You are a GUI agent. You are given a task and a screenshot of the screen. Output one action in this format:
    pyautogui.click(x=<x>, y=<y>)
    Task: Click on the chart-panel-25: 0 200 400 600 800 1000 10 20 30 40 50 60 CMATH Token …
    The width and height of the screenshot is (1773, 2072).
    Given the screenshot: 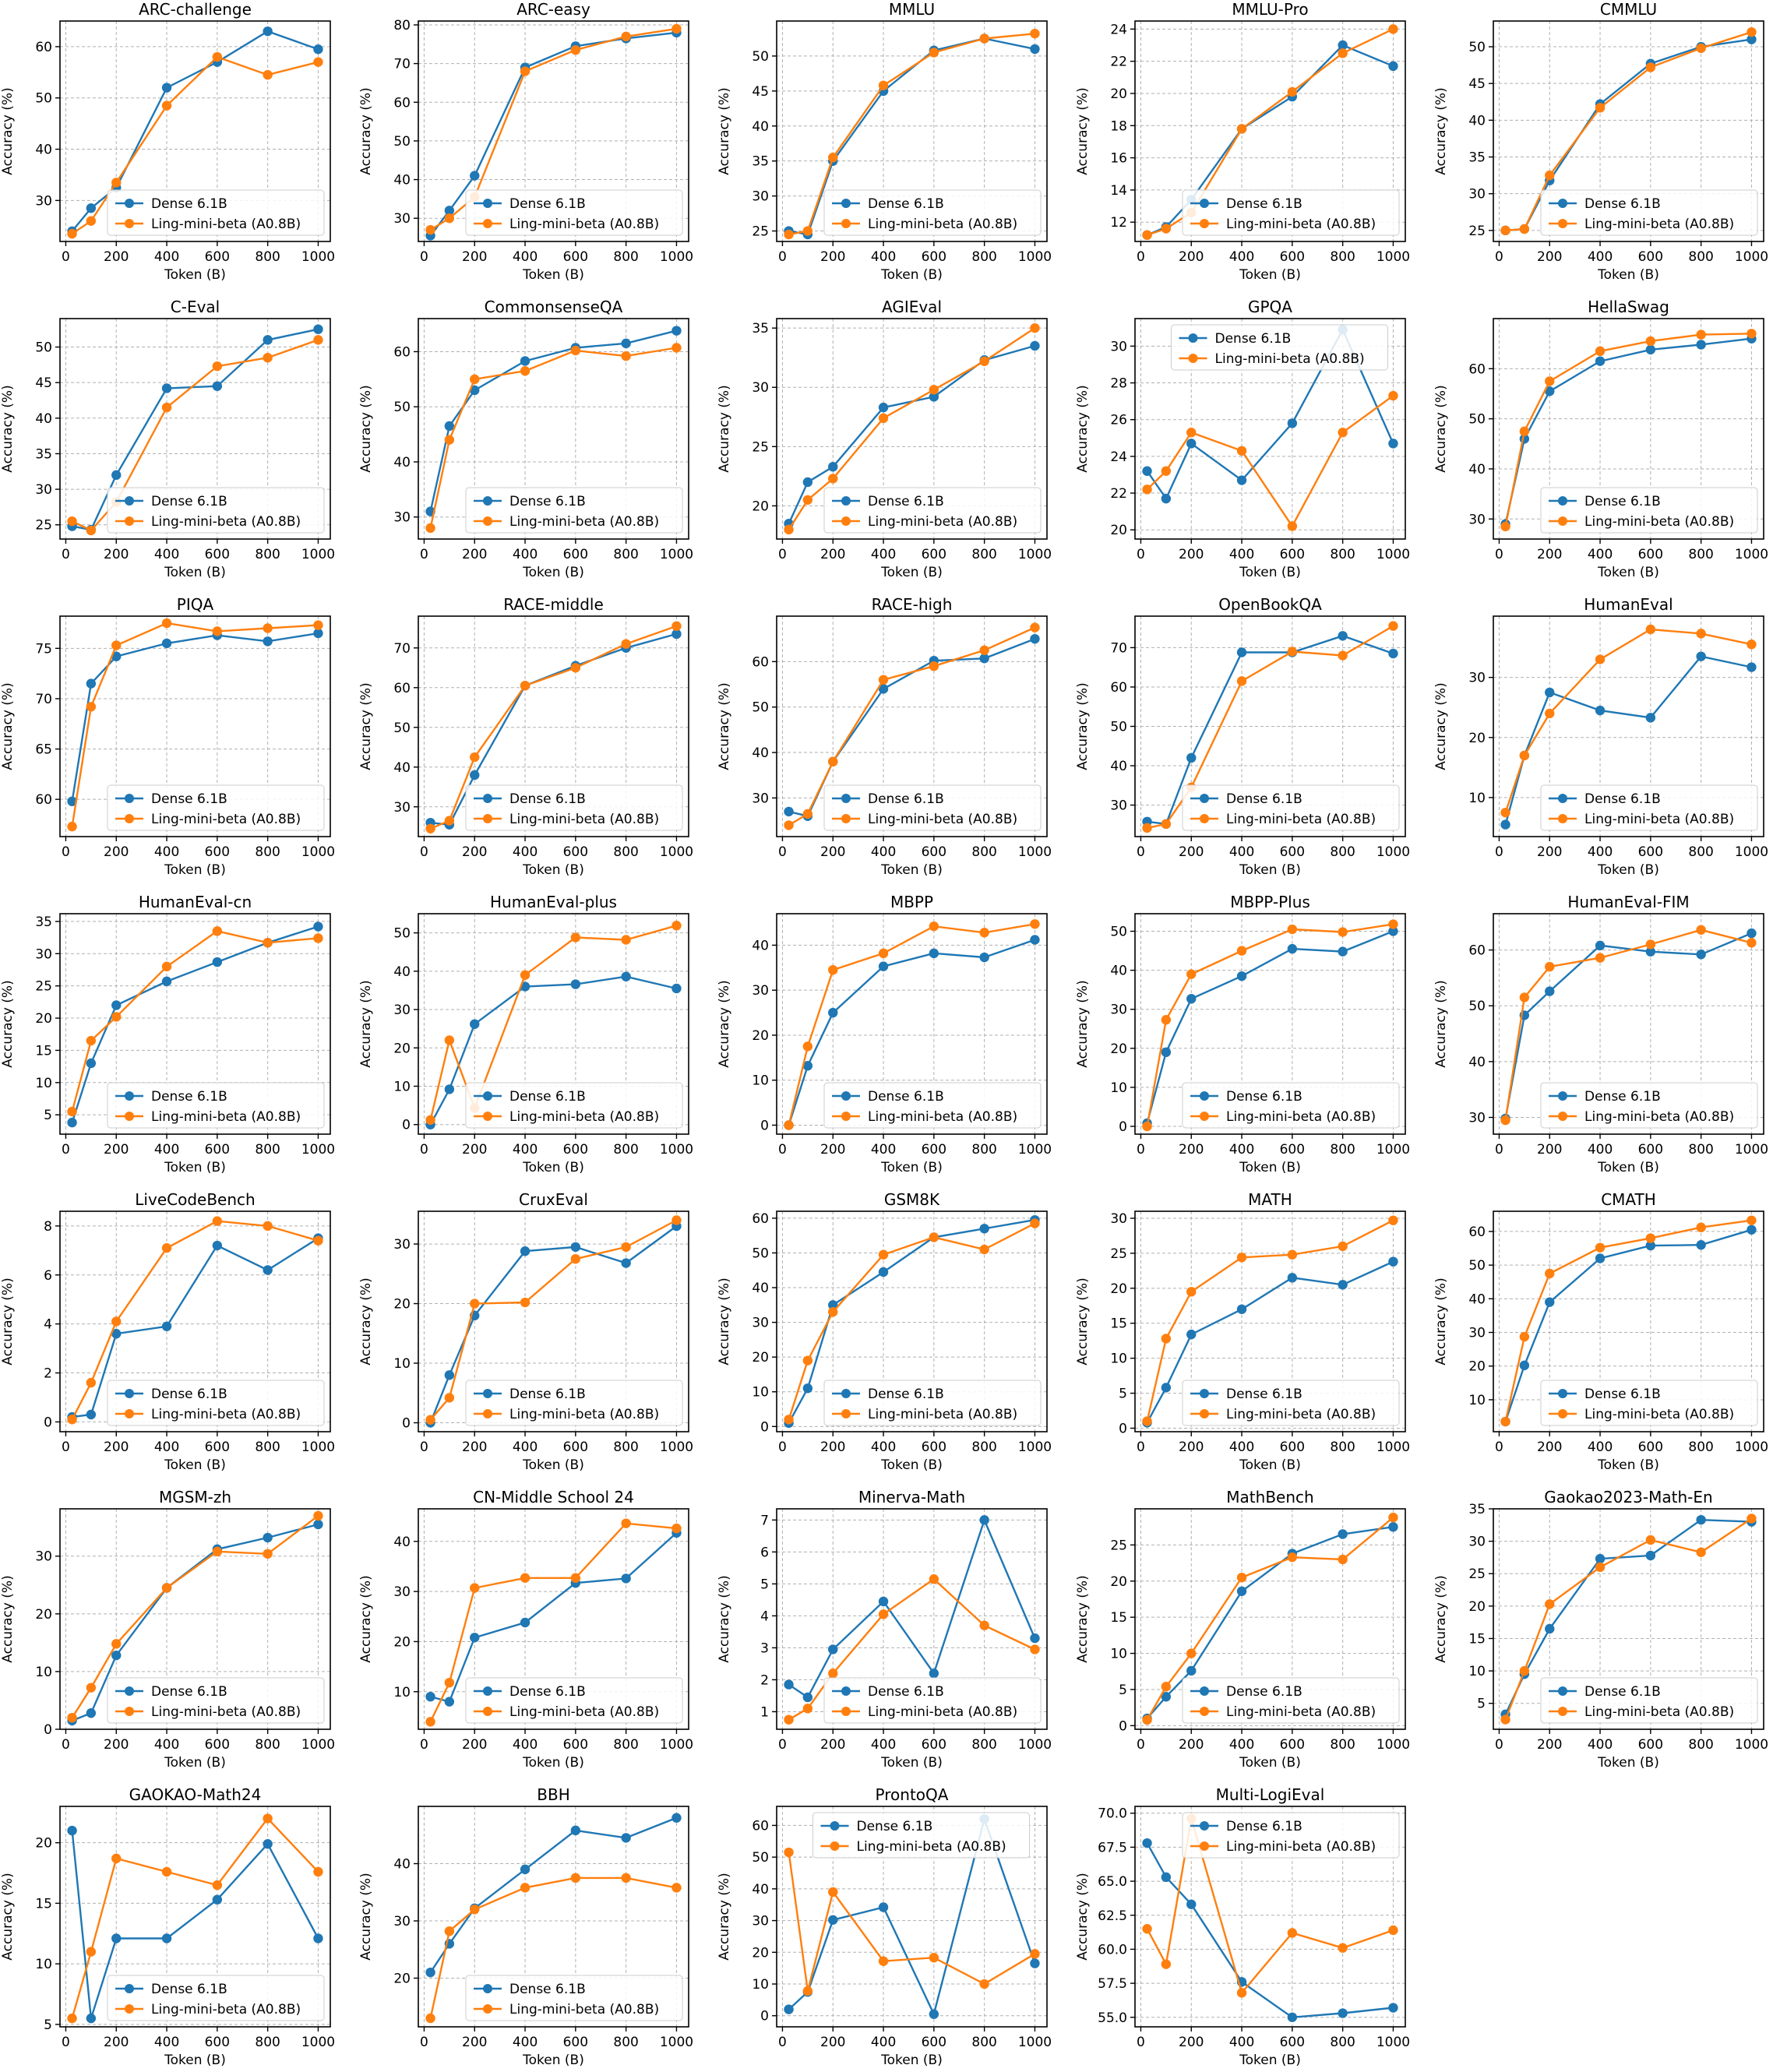 What is the action you would take?
    pyautogui.click(x=1600, y=1331)
    